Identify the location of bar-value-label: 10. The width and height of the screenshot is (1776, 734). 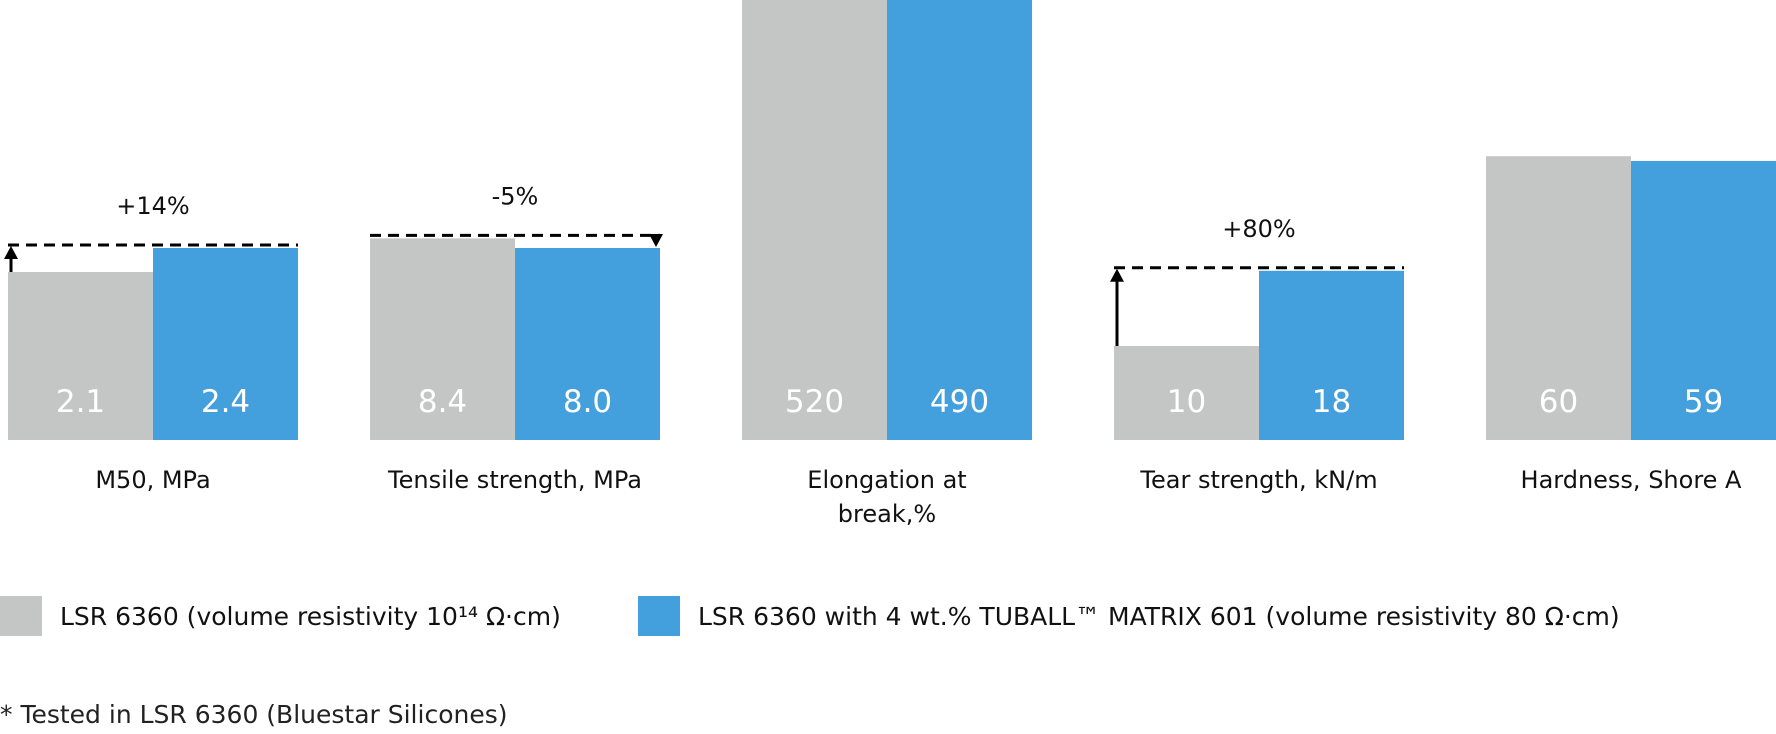
(1186, 402).